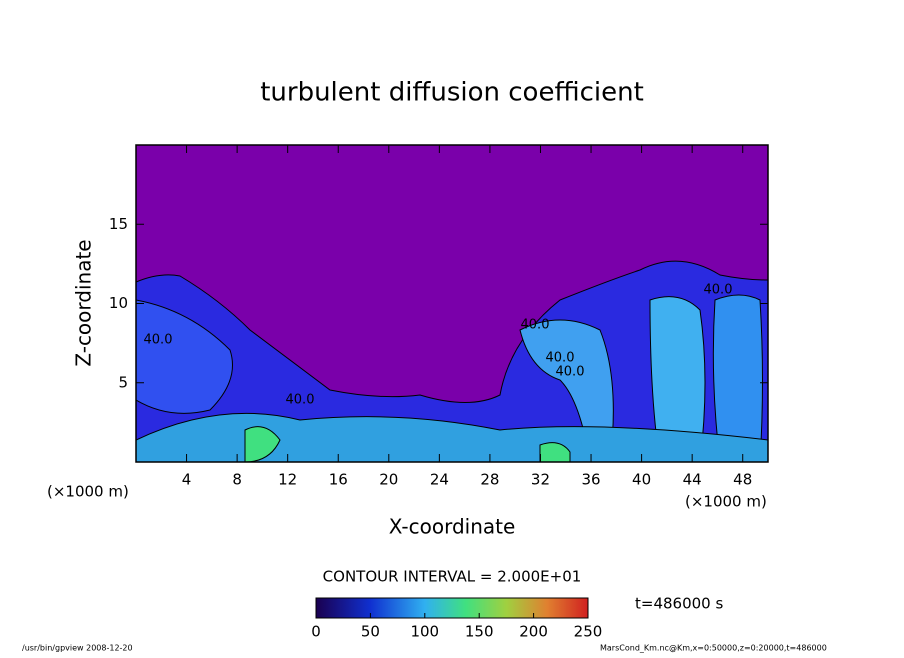  Describe the element at coordinates (489, 480) in the screenshot. I see `x-tick-label: 28` at that location.